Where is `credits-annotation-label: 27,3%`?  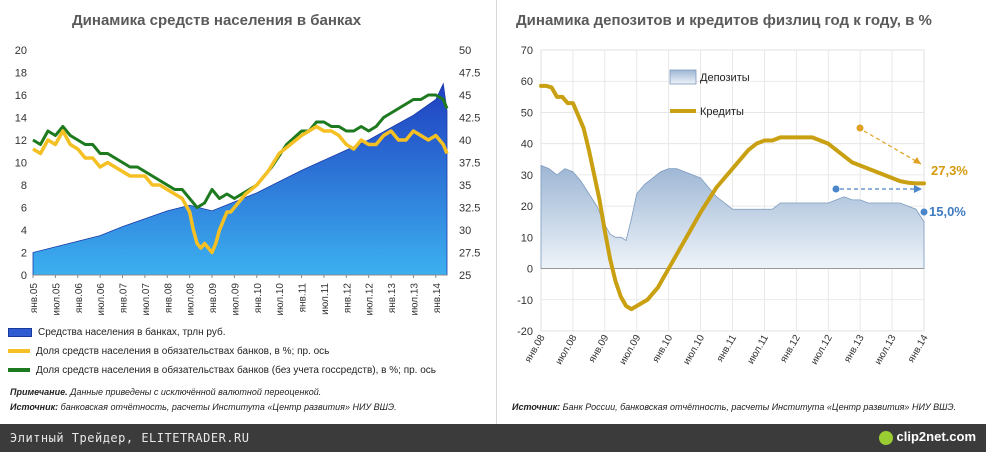 credits-annotation-label: 27,3% is located at coordinates (949, 170).